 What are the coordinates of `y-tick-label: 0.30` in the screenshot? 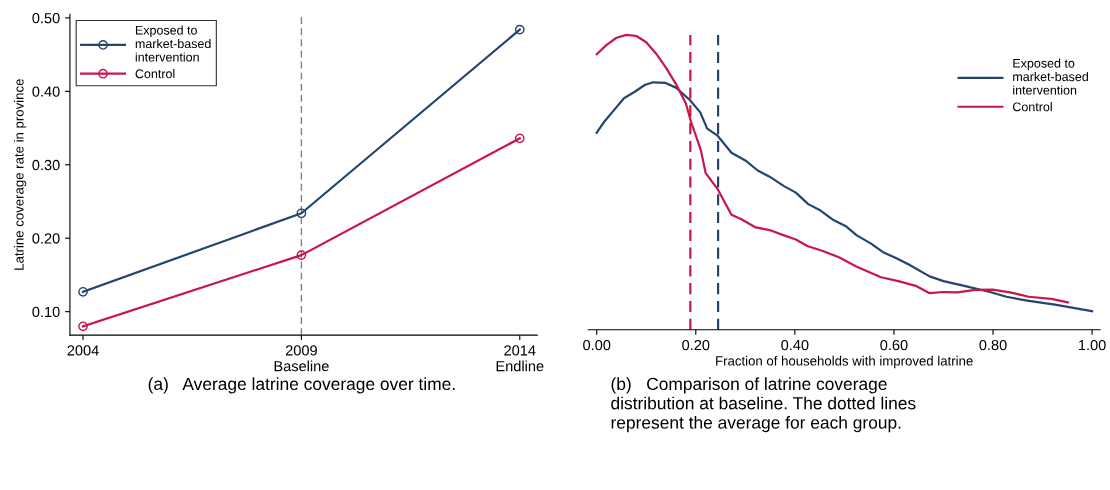 It's located at (46, 165).